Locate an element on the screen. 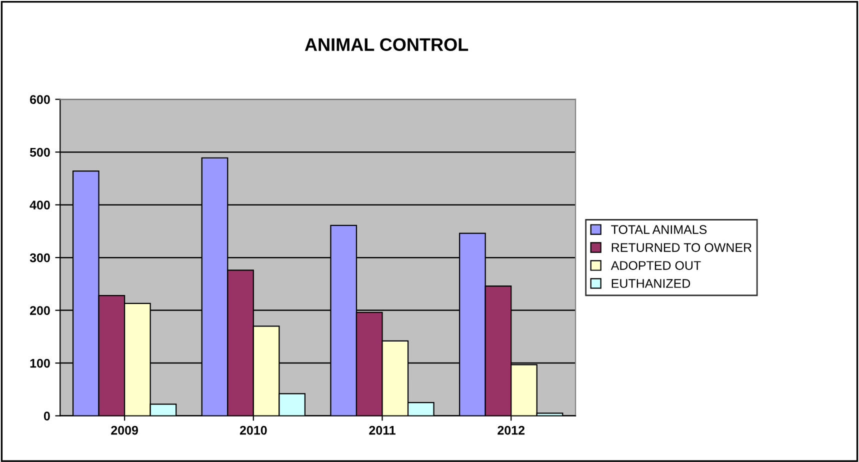  chart-title: ANIMAL CONTROL is located at coordinates (386, 44).